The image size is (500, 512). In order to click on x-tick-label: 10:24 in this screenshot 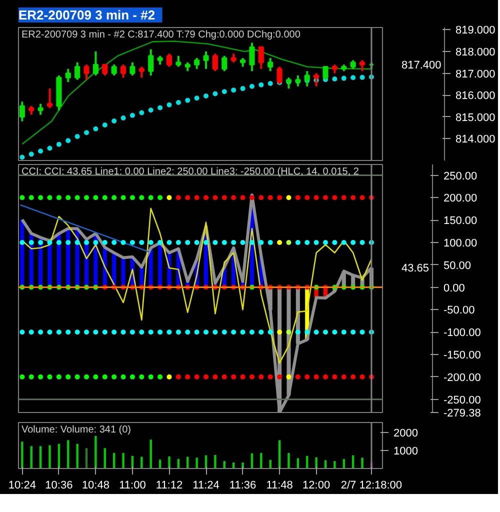, I will do `click(22, 486)`.